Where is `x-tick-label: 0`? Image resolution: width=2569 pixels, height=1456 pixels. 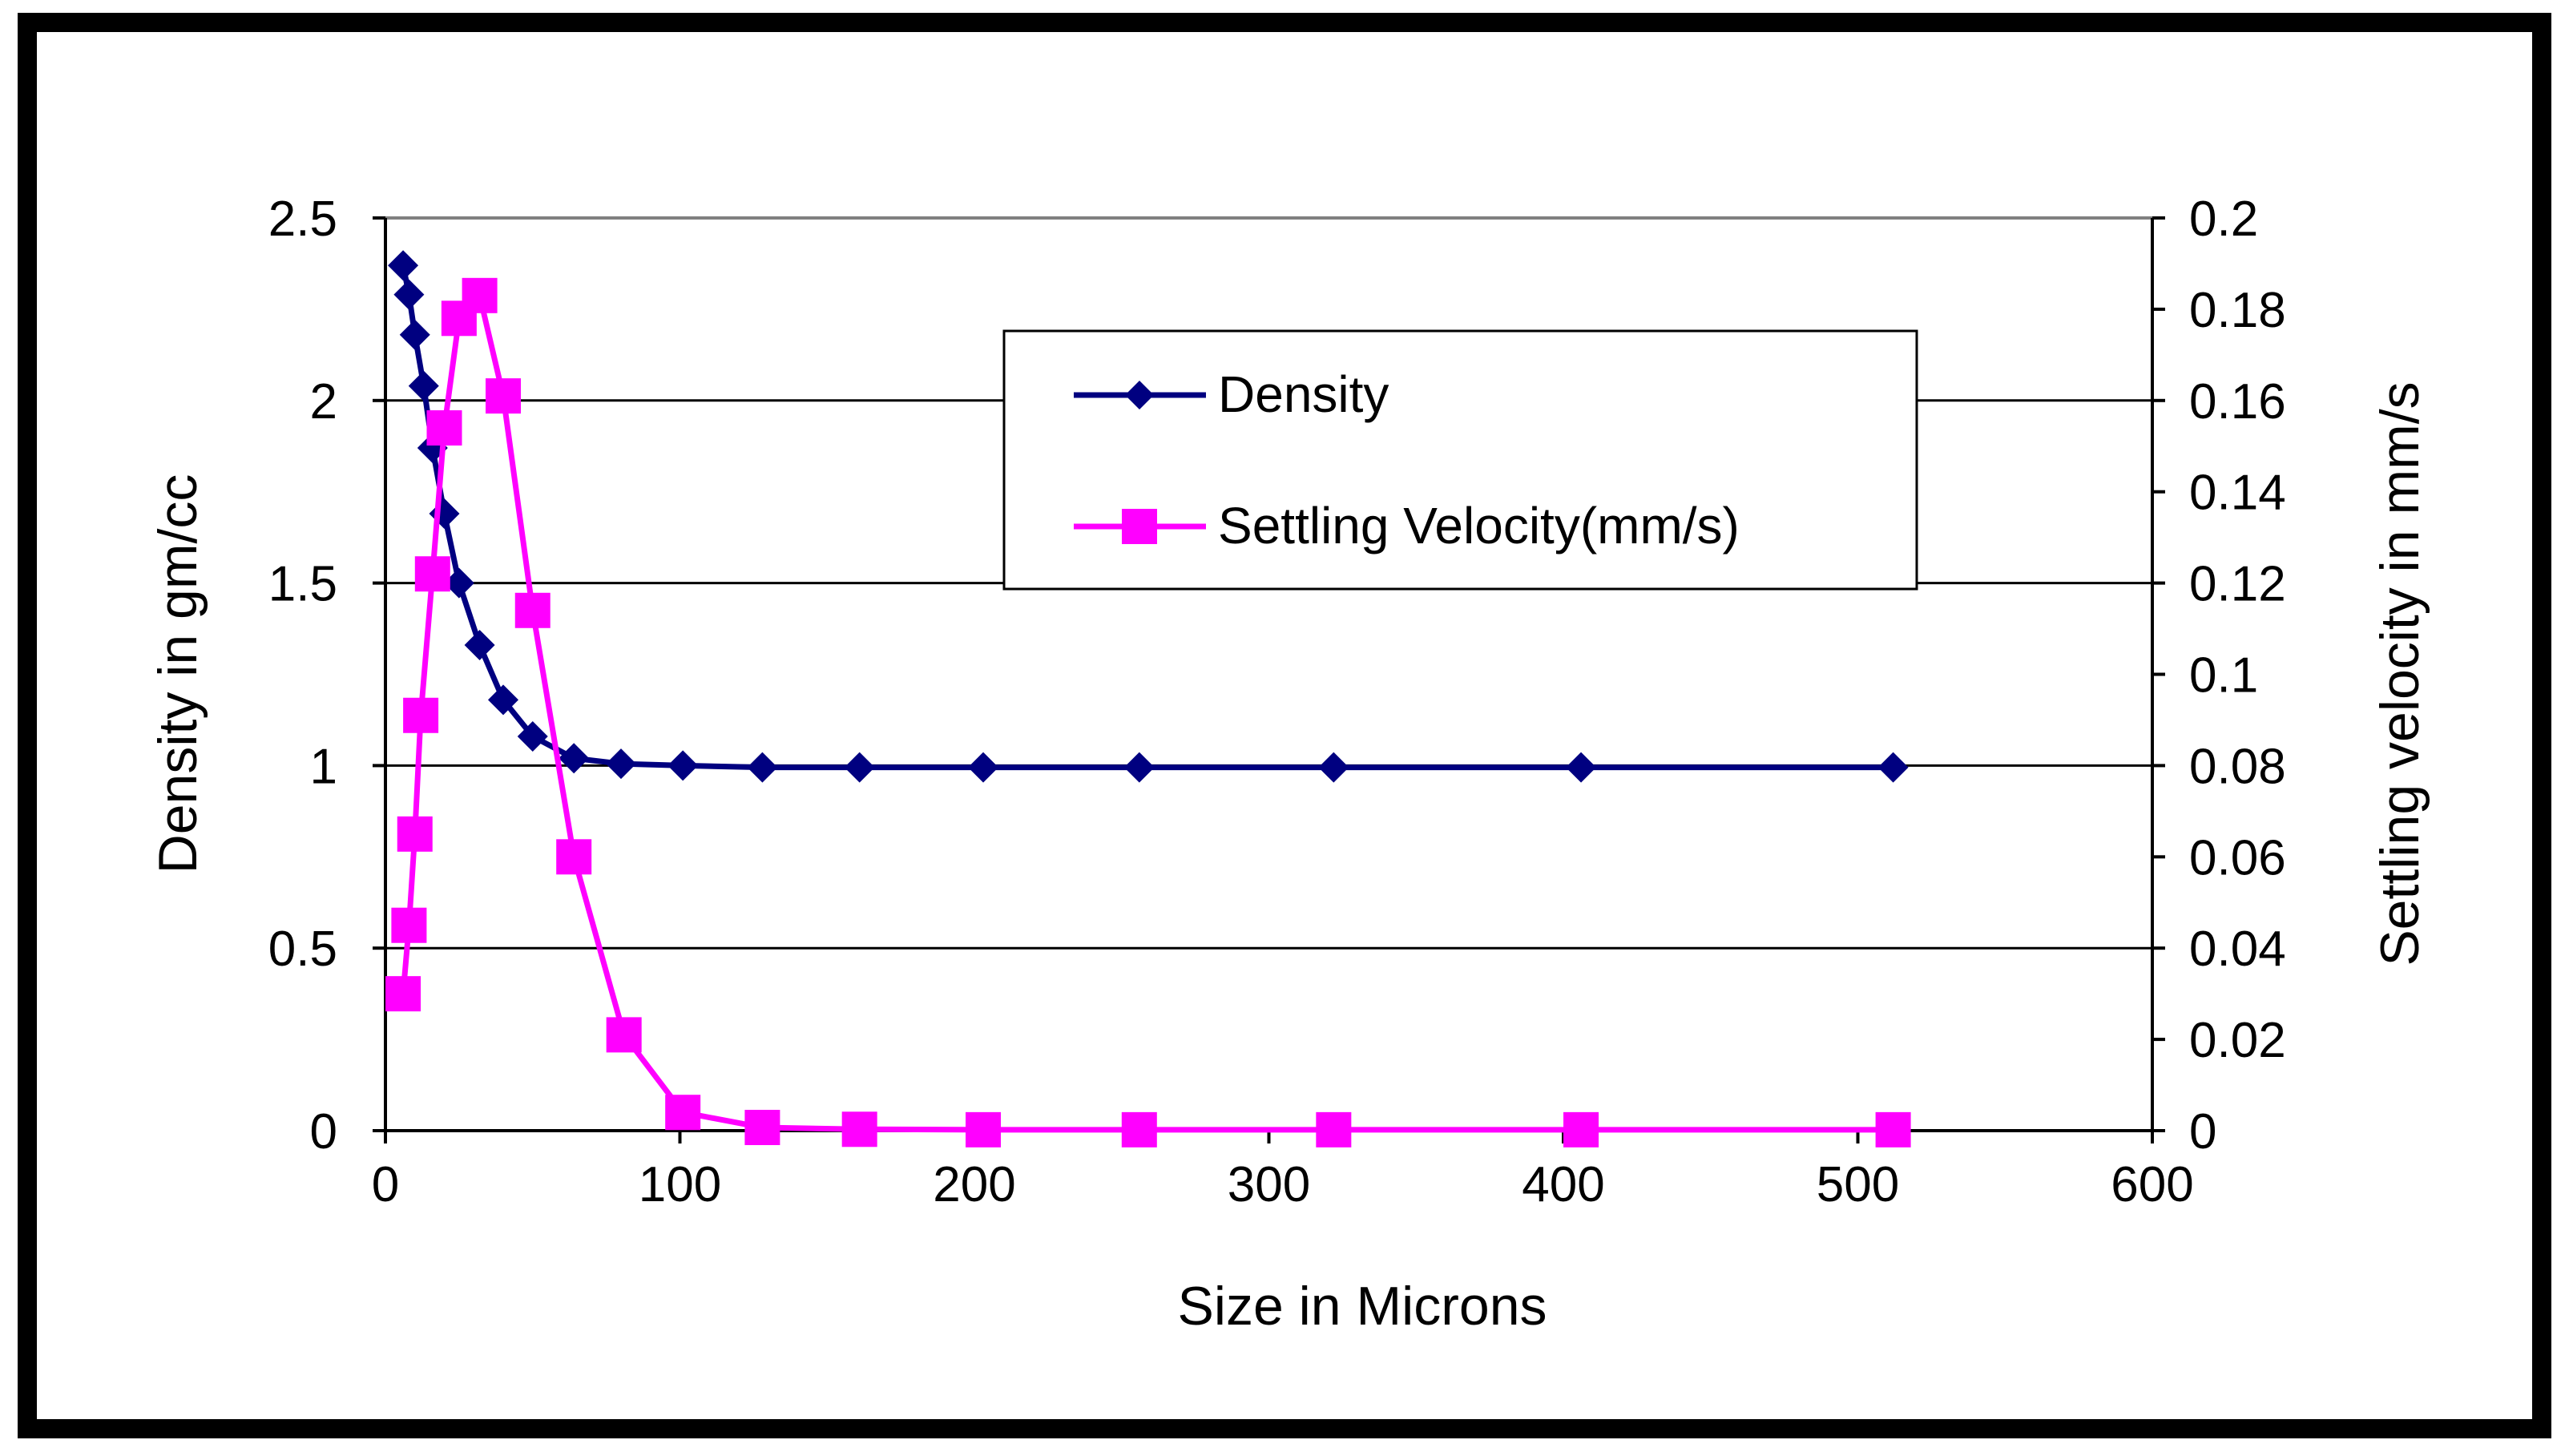
x-tick-label: 0 is located at coordinates (386, 1184).